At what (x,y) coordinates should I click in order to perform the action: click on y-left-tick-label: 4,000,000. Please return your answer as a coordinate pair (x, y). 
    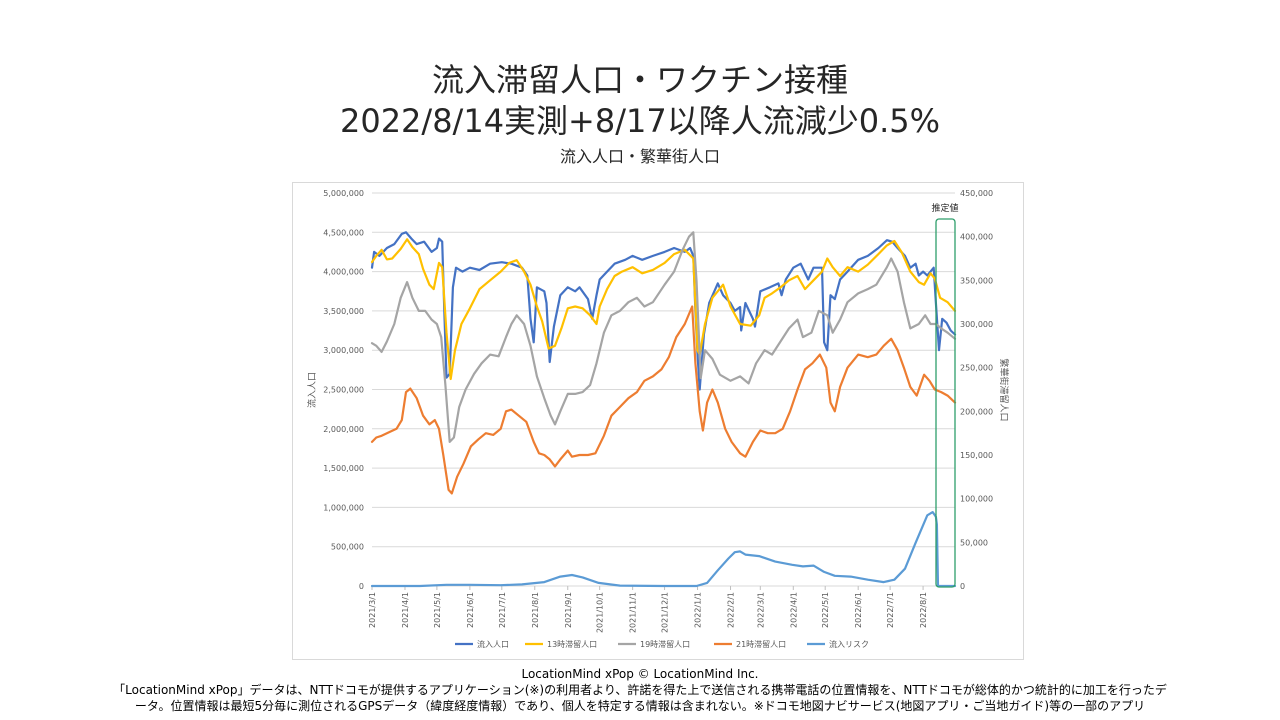
    Looking at the image, I should click on (343, 272).